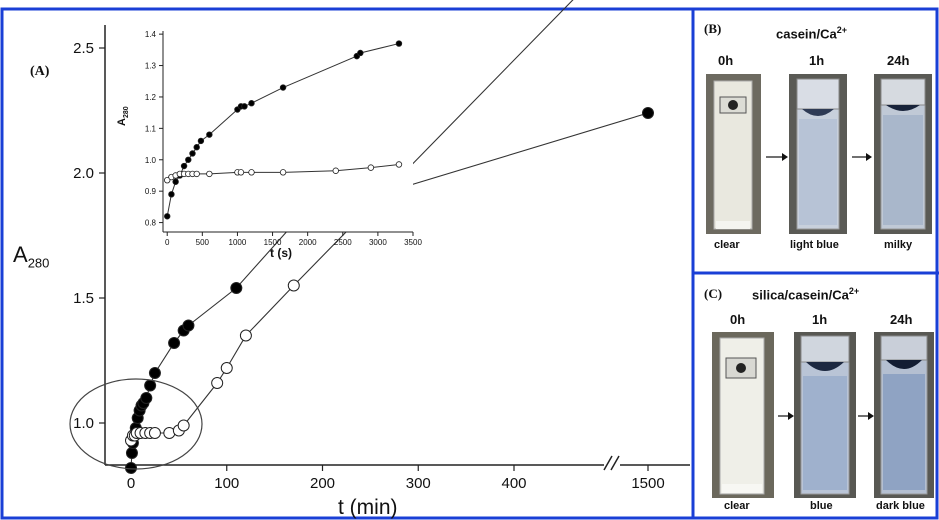  What do you see at coordinates (513, 483) in the screenshot?
I see `main-xtick-label-4: 400` at bounding box center [513, 483].